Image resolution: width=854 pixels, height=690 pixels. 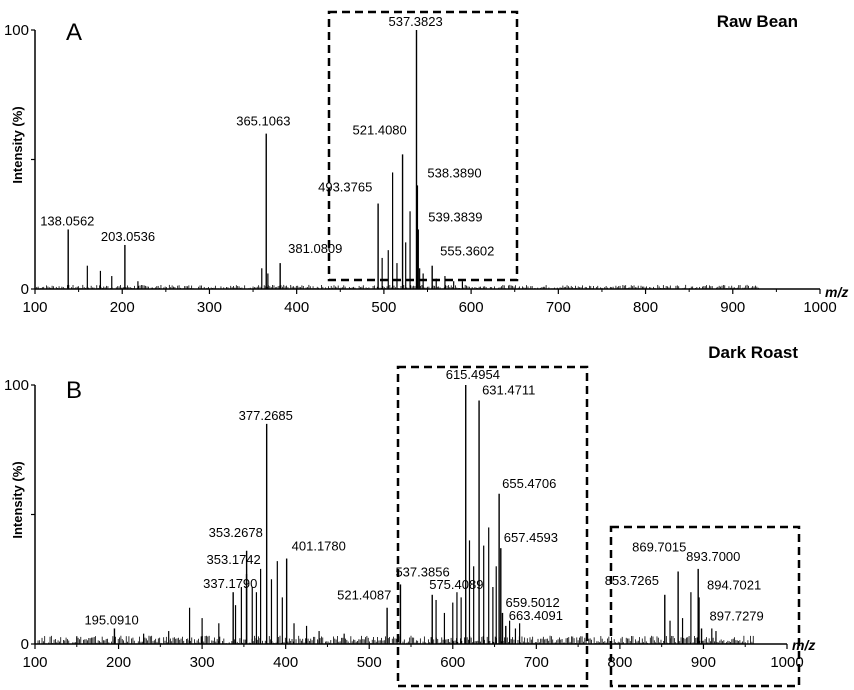 I want to click on peak-label: 663.4091, so click(x=536, y=615).